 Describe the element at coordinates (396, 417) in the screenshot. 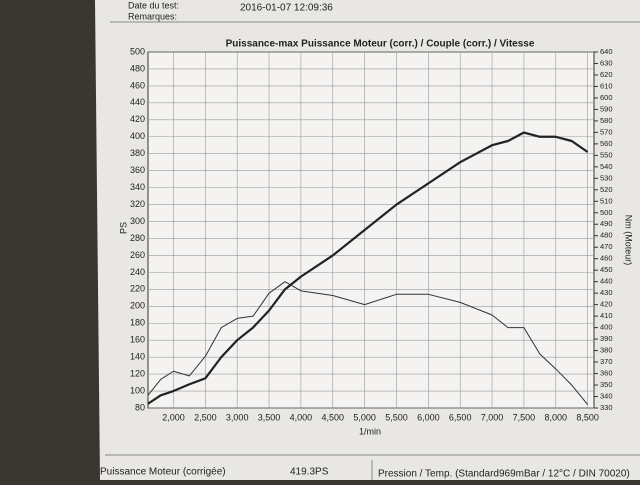

I see `x-tick-label: 5,500` at that location.